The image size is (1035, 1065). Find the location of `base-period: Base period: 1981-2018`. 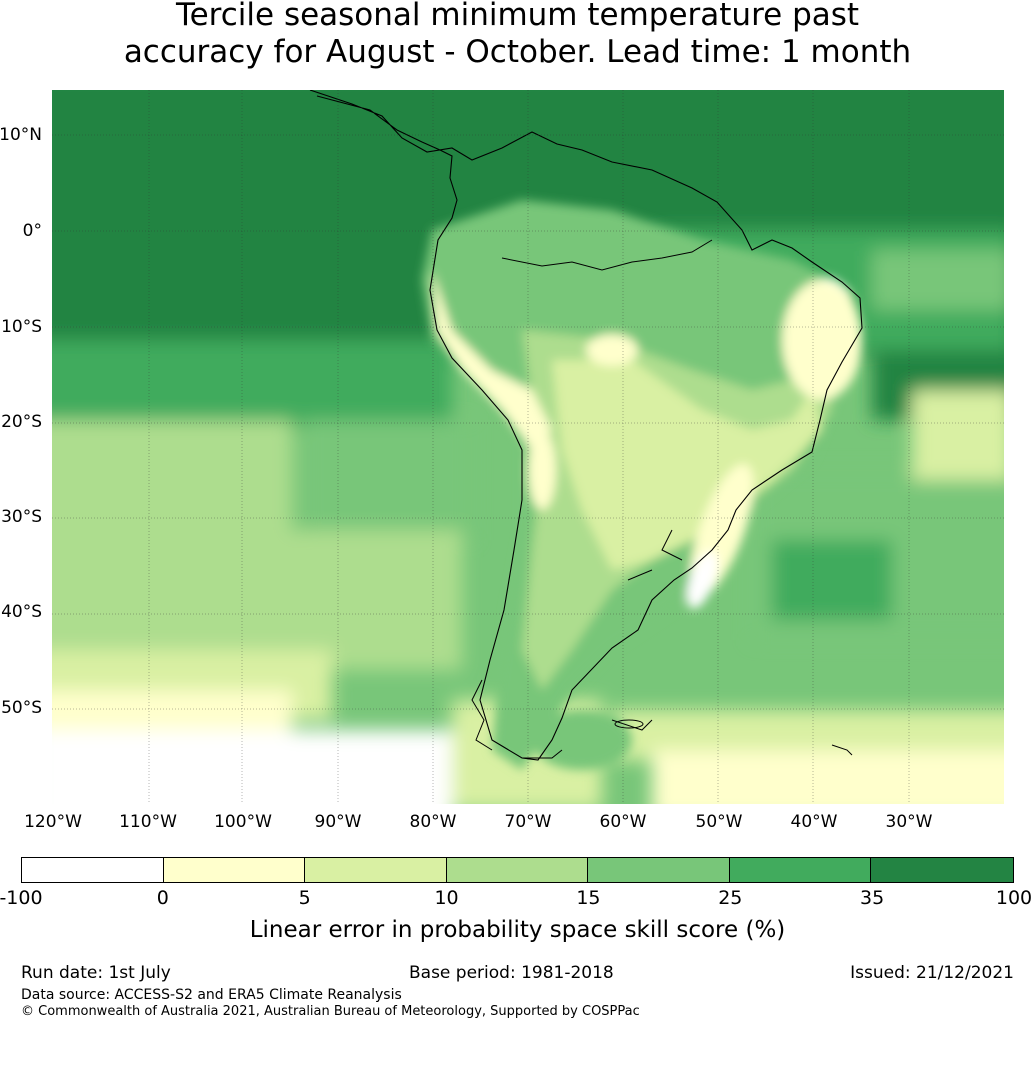

base-period: Base period: 1981-2018 is located at coordinates (511, 973).